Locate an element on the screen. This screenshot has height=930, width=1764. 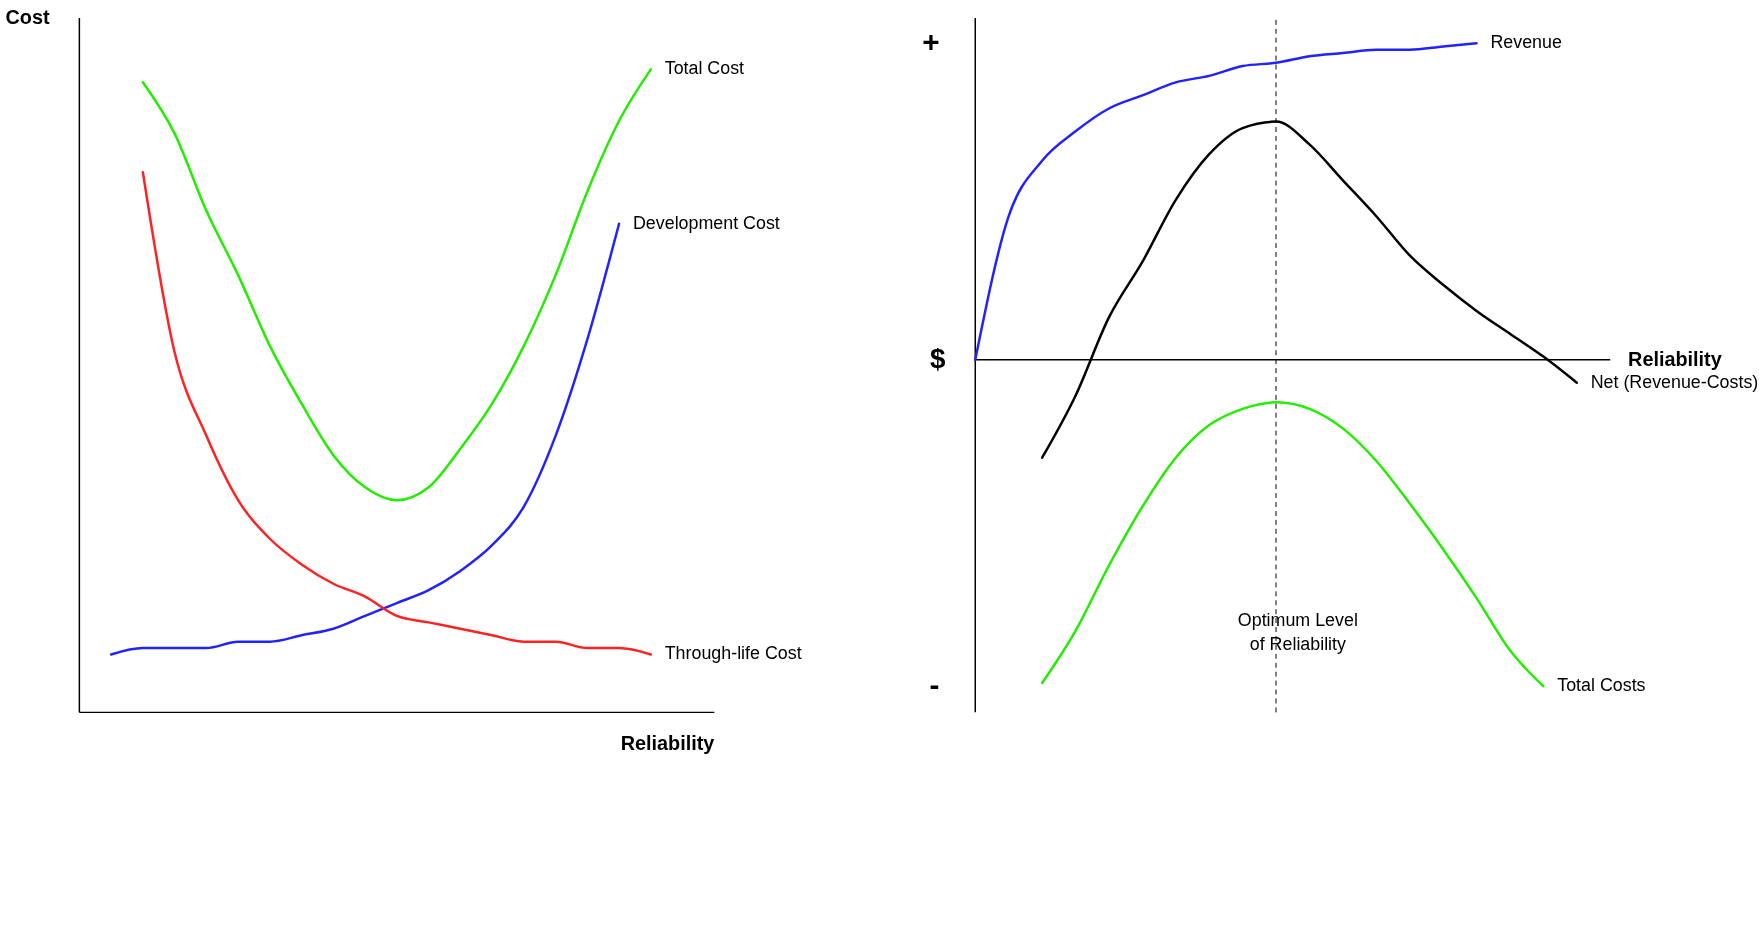
series-label: Revenue is located at coordinates (1526, 42).